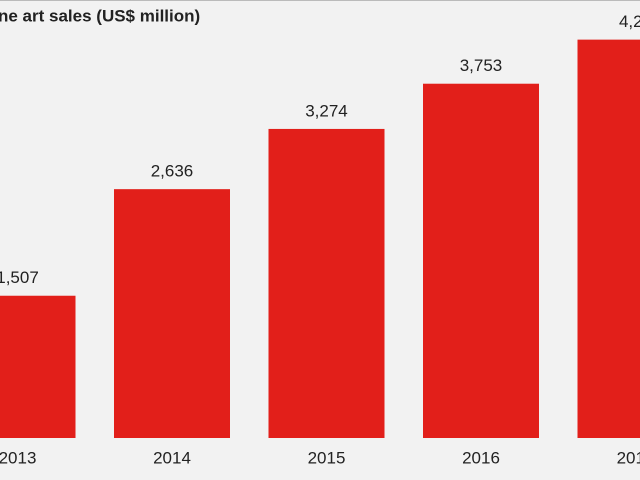 Image resolution: width=640 pixels, height=480 pixels. I want to click on x-tick-label: 2014, so click(172, 457).